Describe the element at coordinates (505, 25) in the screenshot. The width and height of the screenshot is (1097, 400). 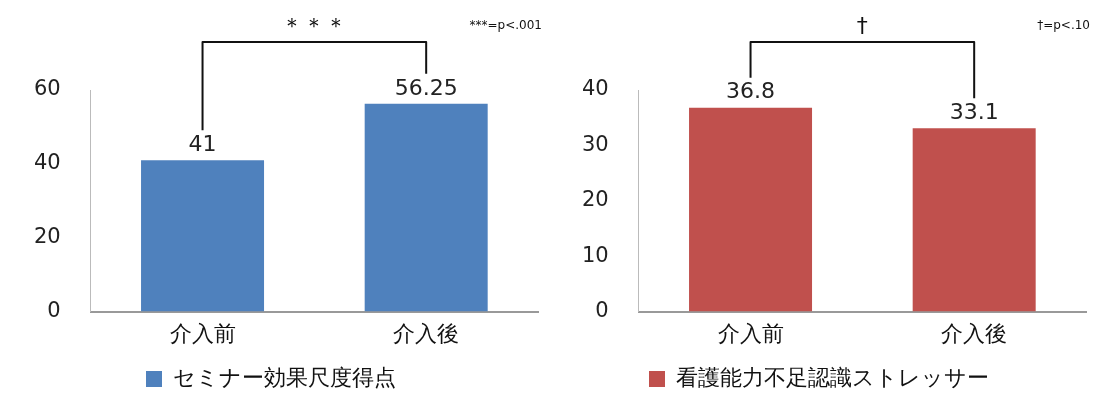
I see `text: ***=p<.001` at that location.